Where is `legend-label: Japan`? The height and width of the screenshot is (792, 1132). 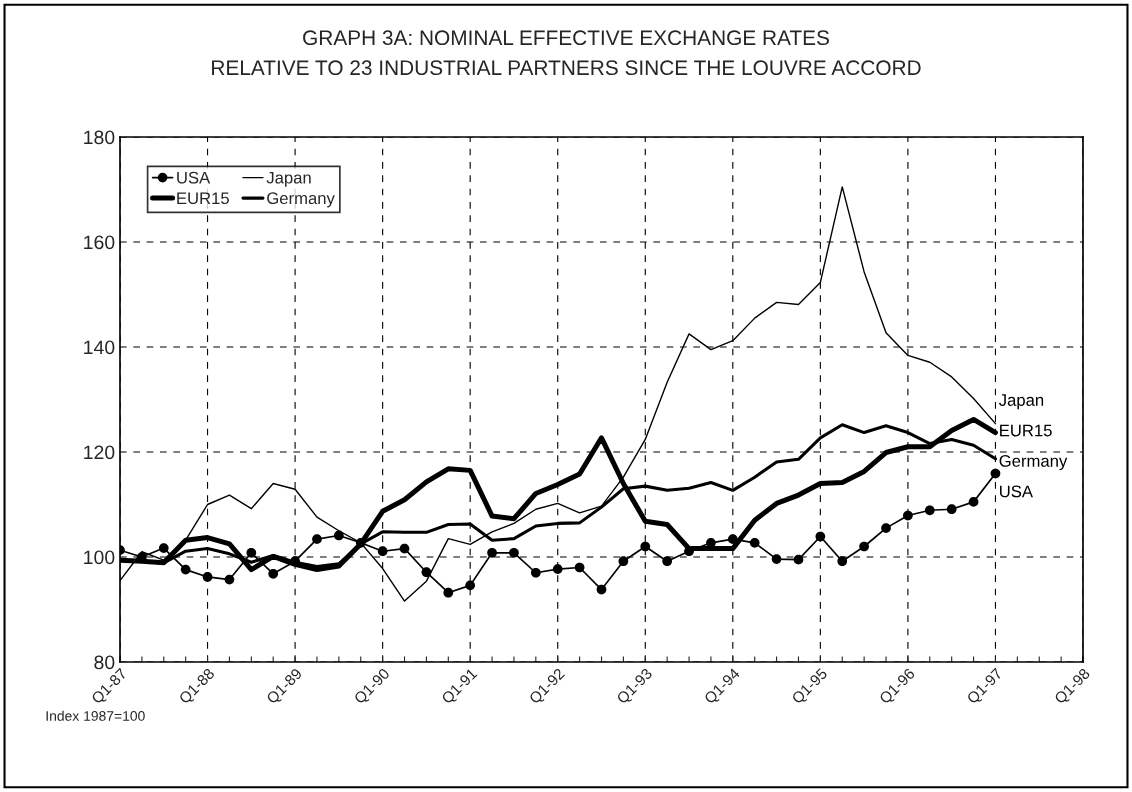 legend-label: Japan is located at coordinates (288, 179).